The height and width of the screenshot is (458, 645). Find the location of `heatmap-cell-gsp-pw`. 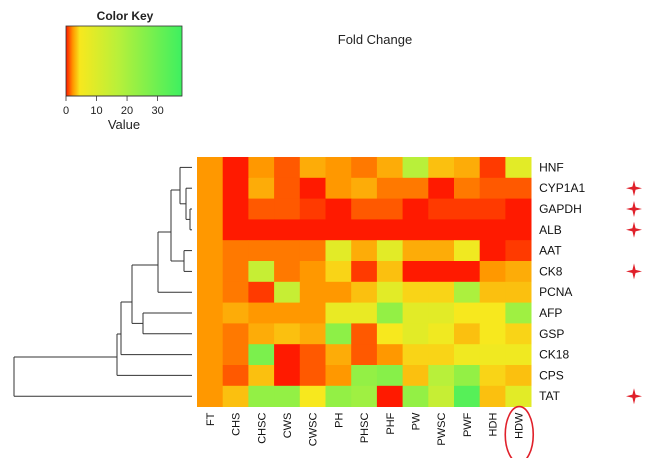

heatmap-cell-gsp-pw is located at coordinates (415, 334).